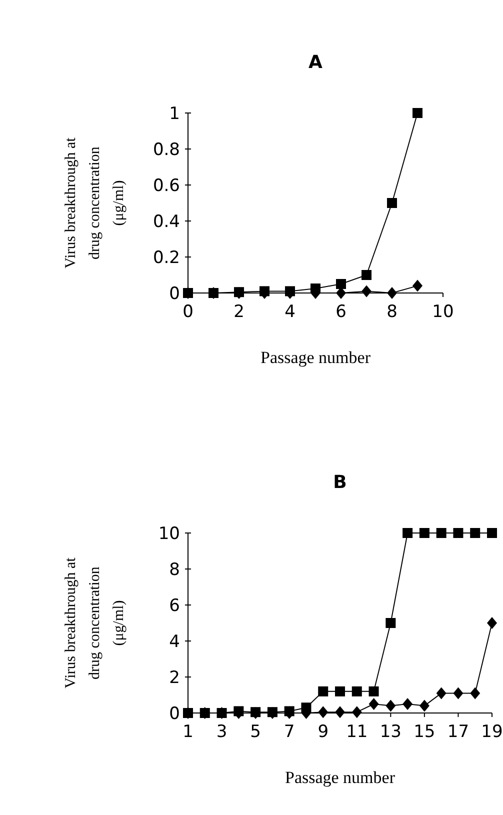 The height and width of the screenshot is (815, 503). What do you see at coordinates (166, 222) in the screenshot?
I see `y-tick-label: 0.4` at bounding box center [166, 222].